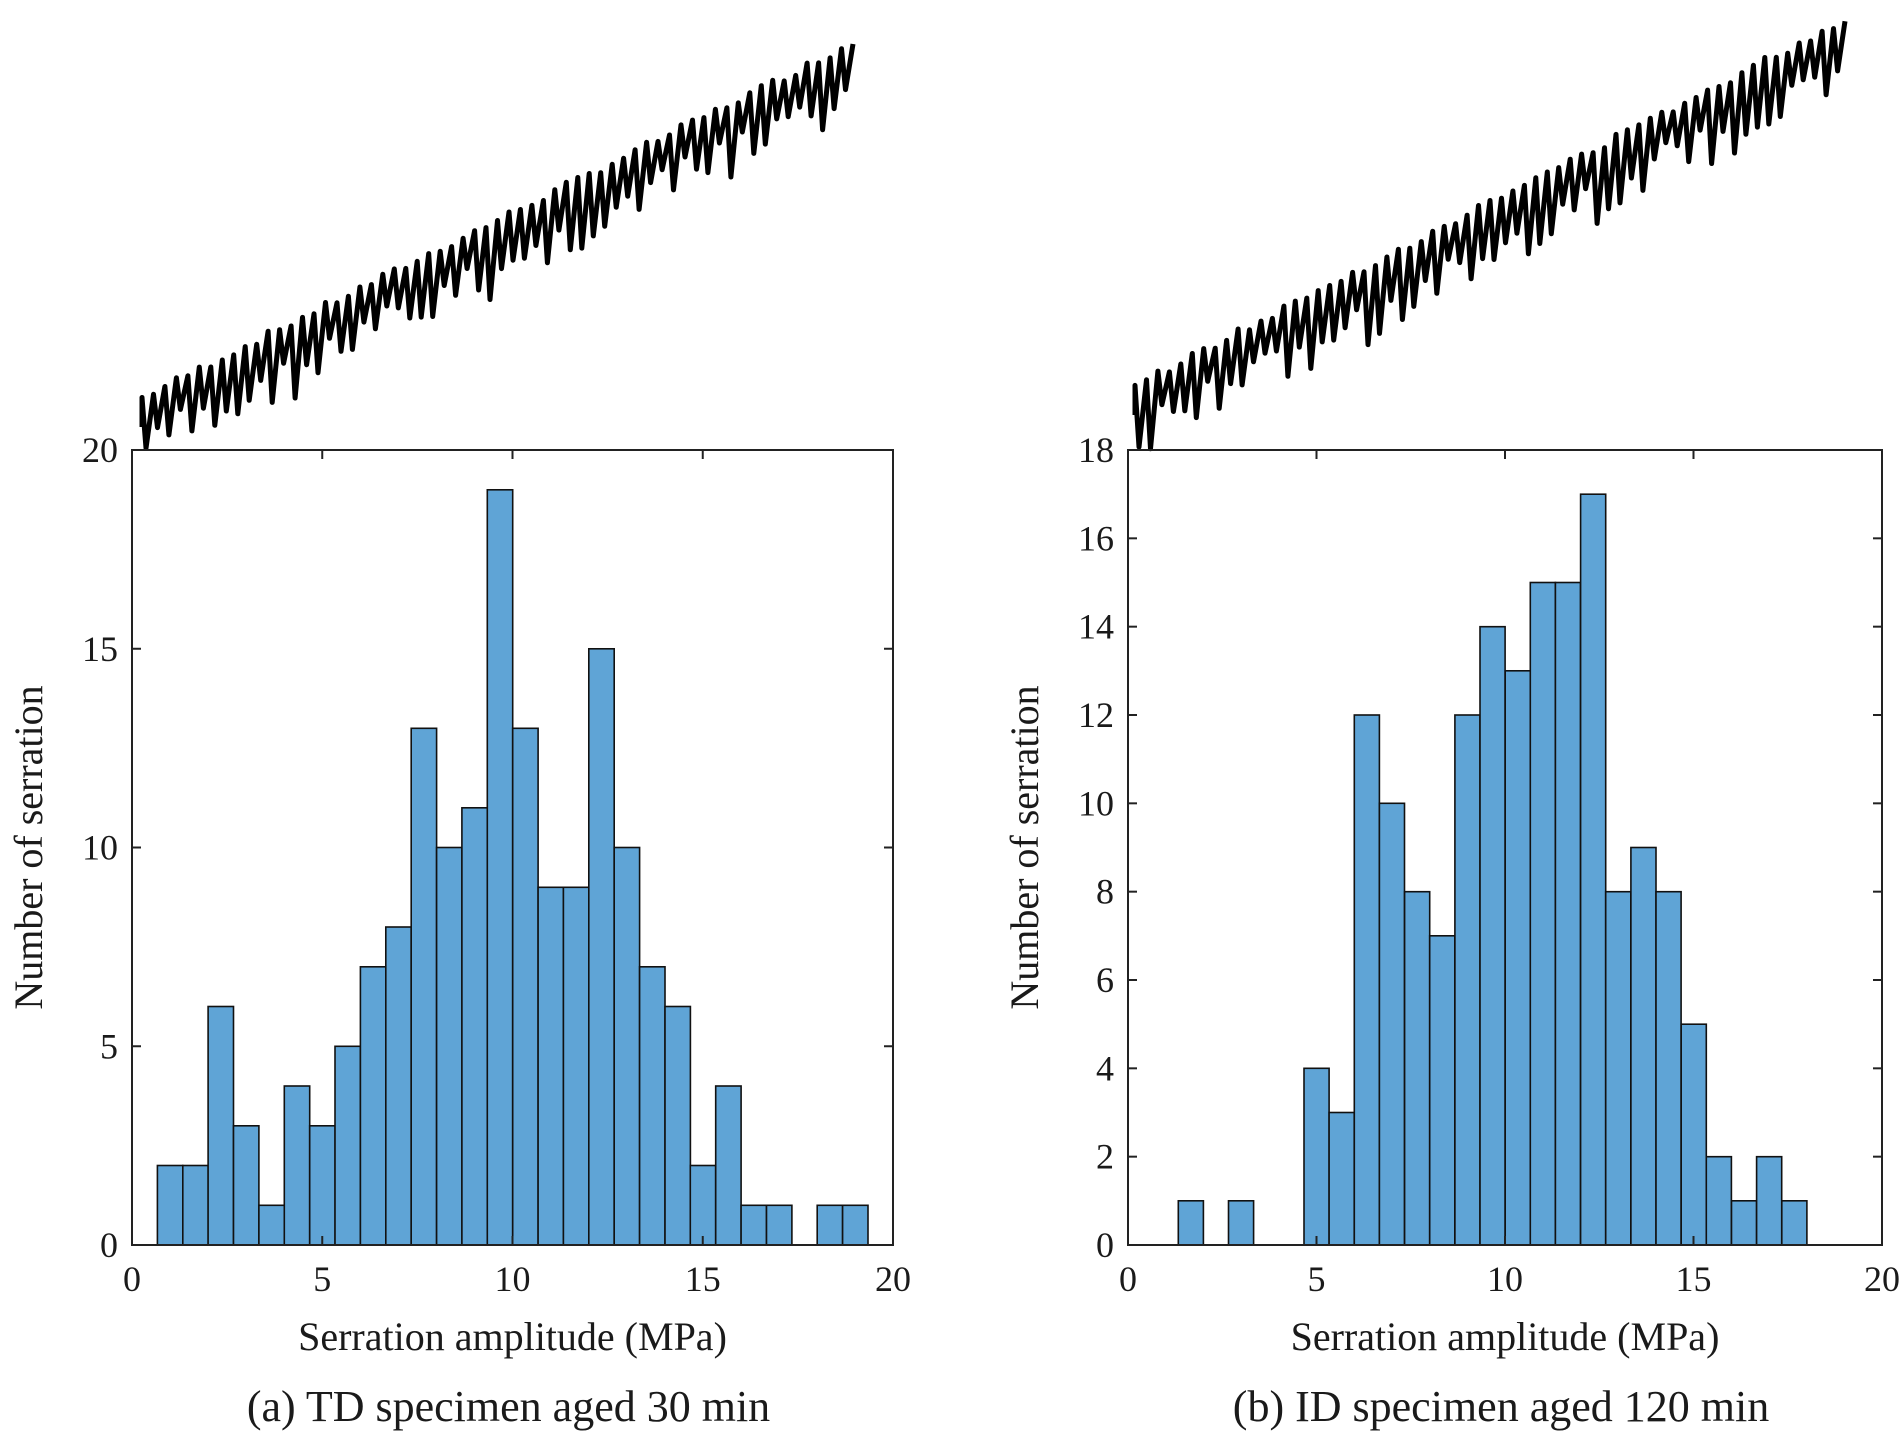 The width and height of the screenshot is (1902, 1440). Describe the element at coordinates (1490, 236) in the screenshot. I see `serration-trace-b` at that location.